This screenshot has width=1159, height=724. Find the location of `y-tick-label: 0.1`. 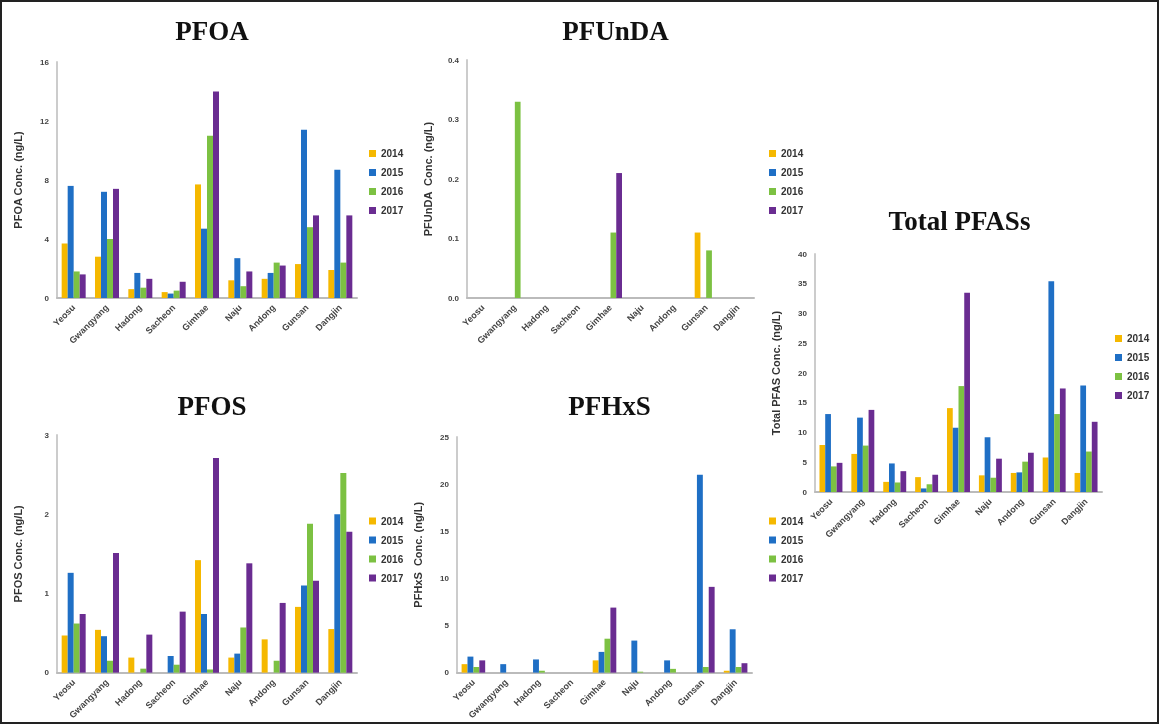

y-tick-label: 0.1 is located at coordinates (453, 238).